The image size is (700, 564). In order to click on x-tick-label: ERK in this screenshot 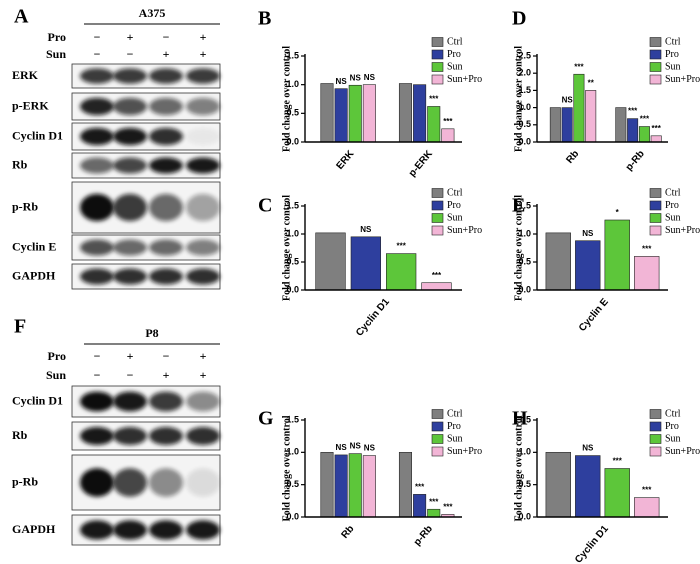, I will do `click(345, 160)`.